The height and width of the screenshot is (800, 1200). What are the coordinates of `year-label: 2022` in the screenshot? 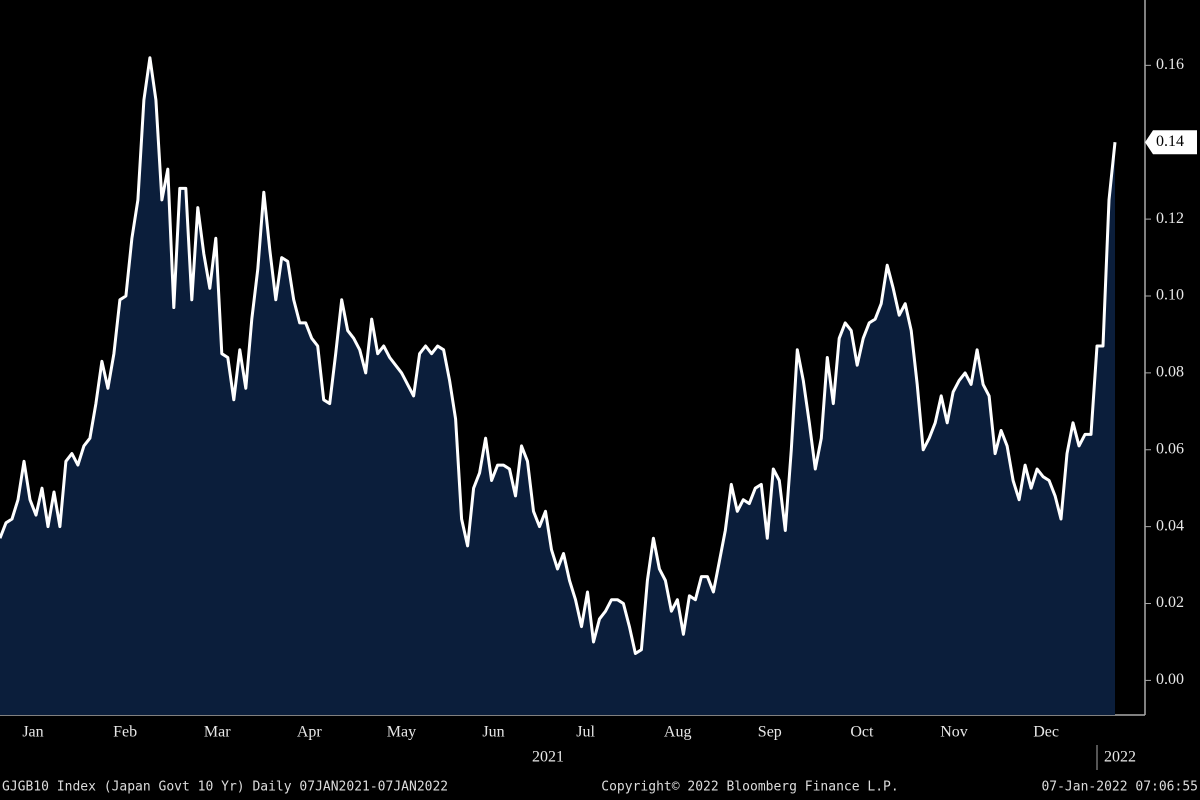 It's located at (1120, 757).